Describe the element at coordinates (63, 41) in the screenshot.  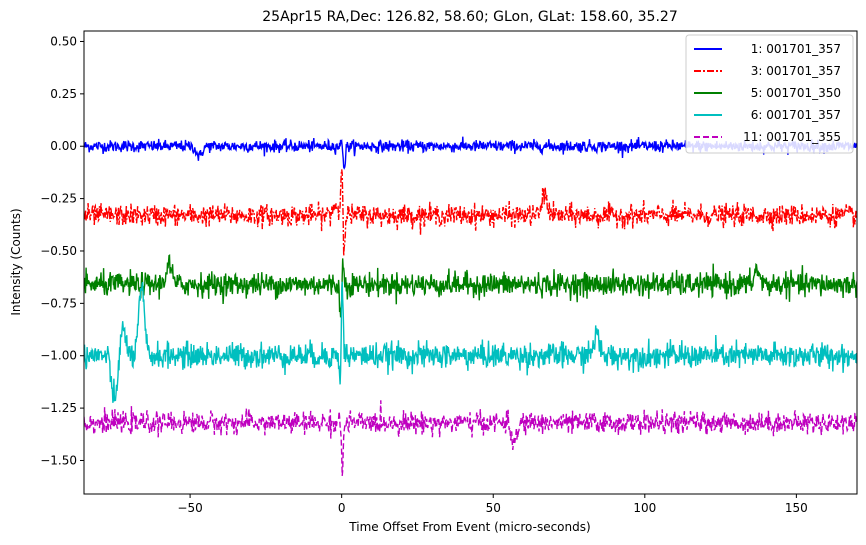
I see `y-tick-label: 0.50` at that location.